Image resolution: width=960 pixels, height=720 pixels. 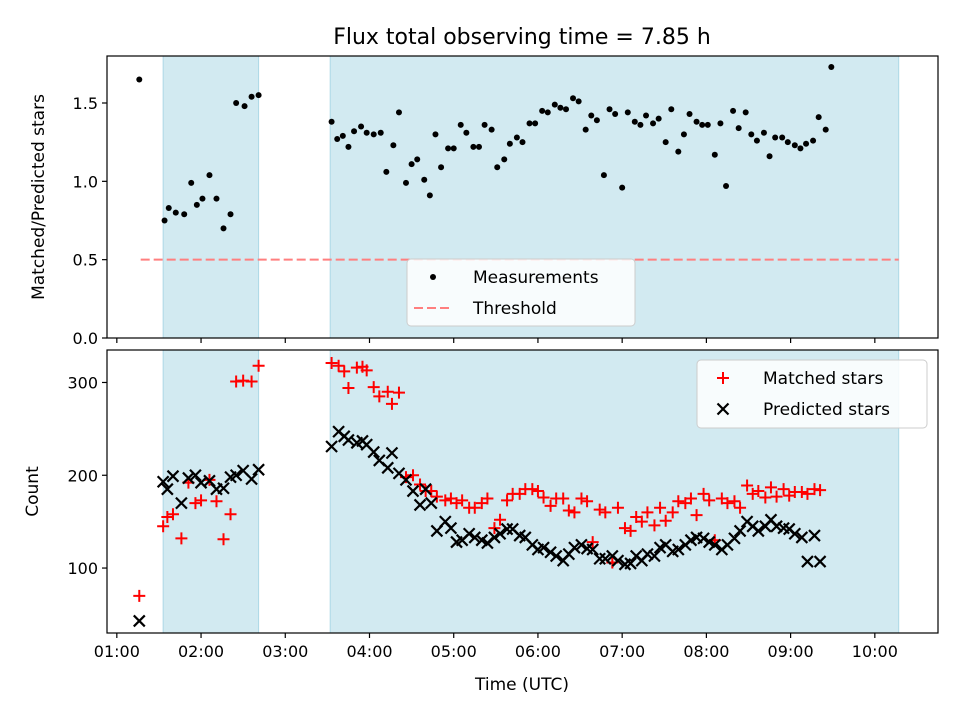 What do you see at coordinates (33, 491) in the screenshot?
I see `y-axis-label: Count` at bounding box center [33, 491].